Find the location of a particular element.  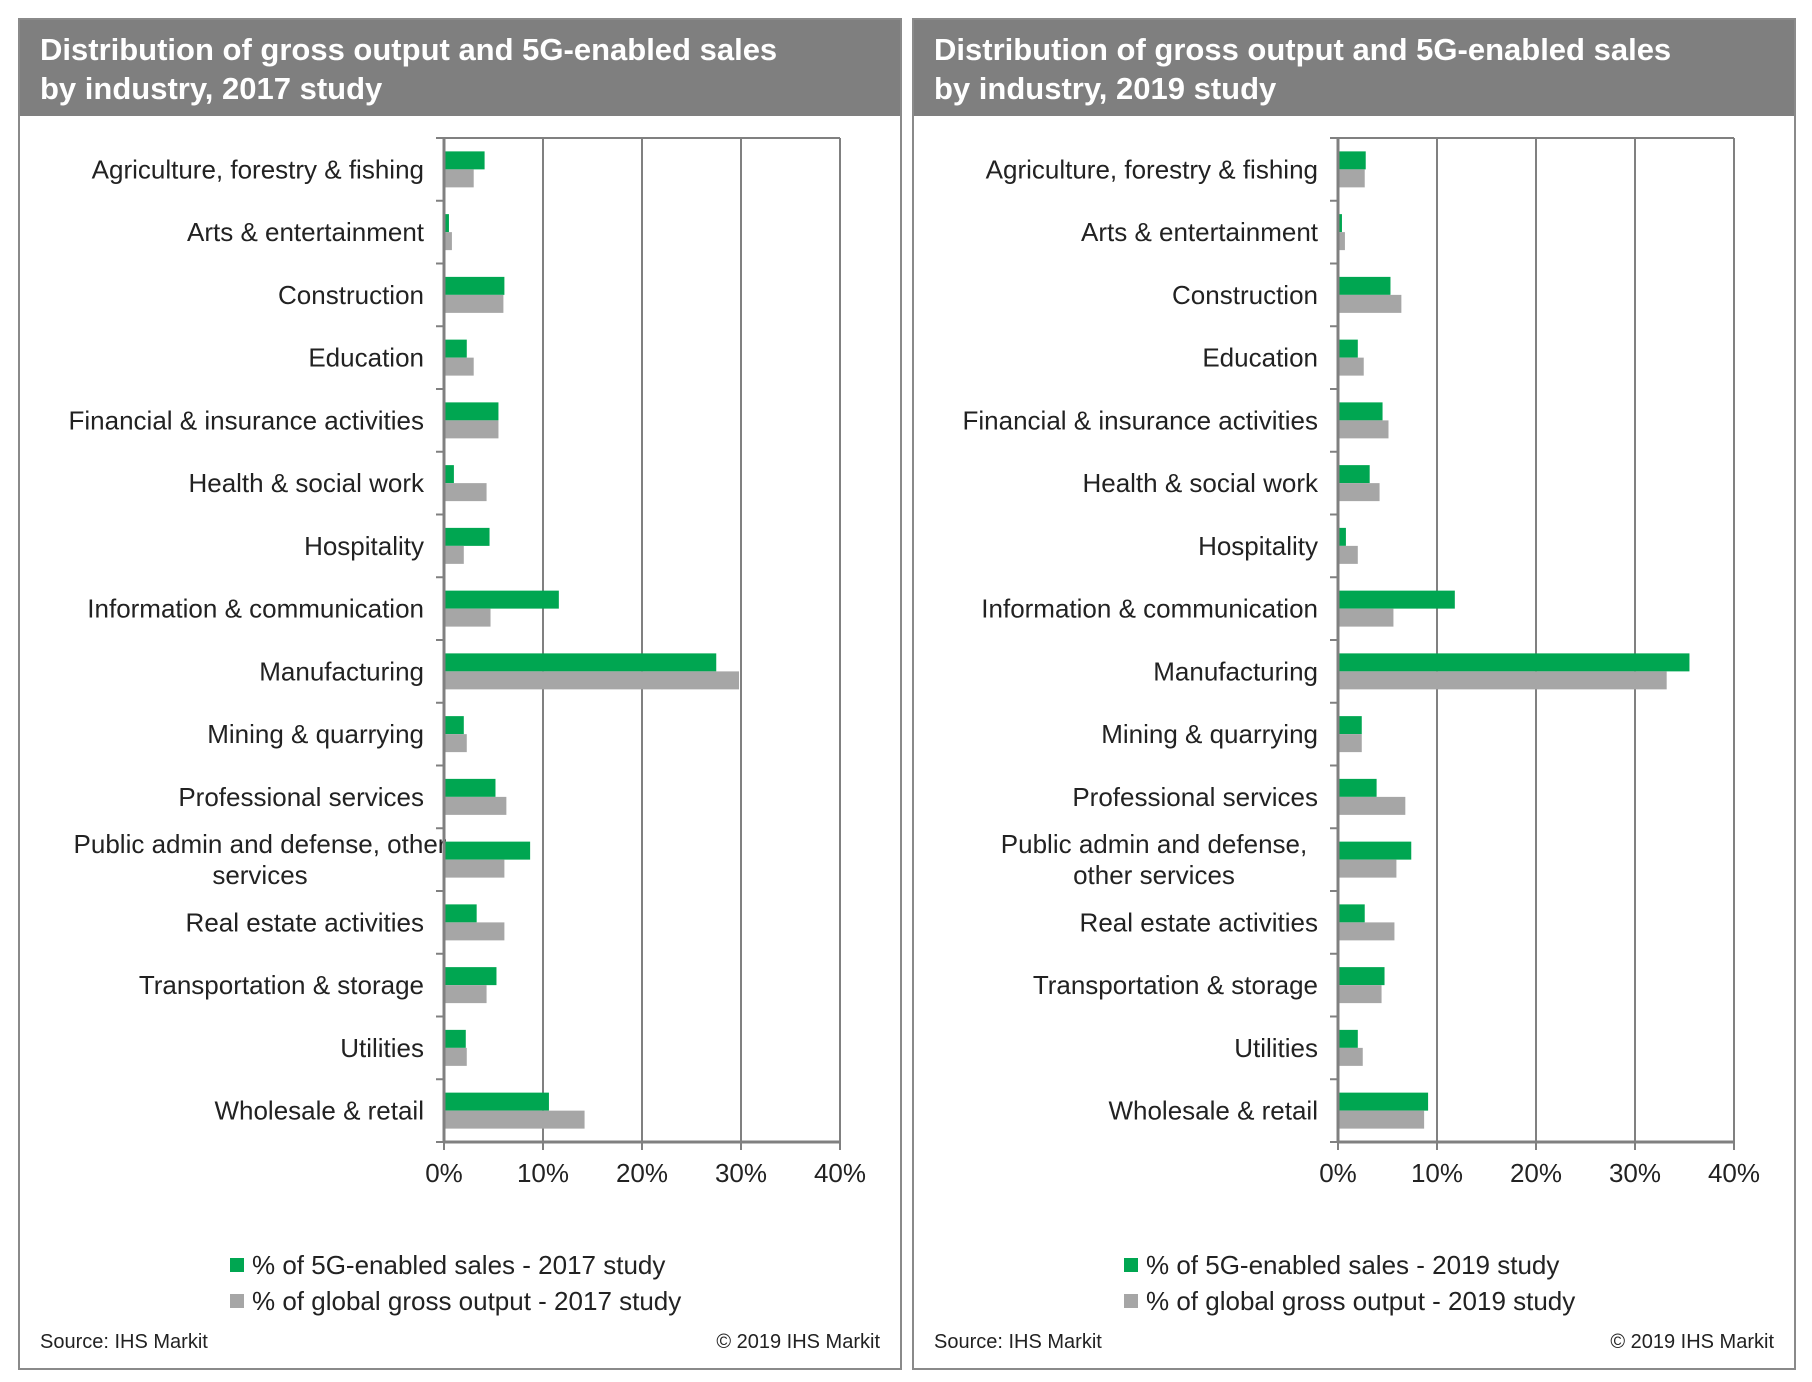

category-label: Hospitality is located at coordinates (1258, 546).